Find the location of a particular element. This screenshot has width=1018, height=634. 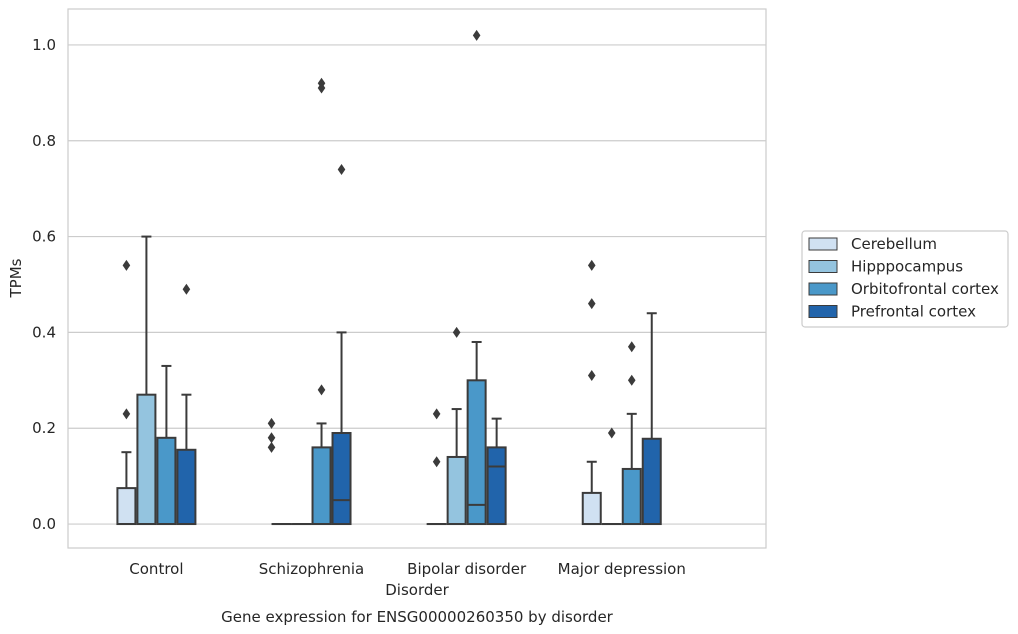

x-tick-label: Control is located at coordinates (156, 569).